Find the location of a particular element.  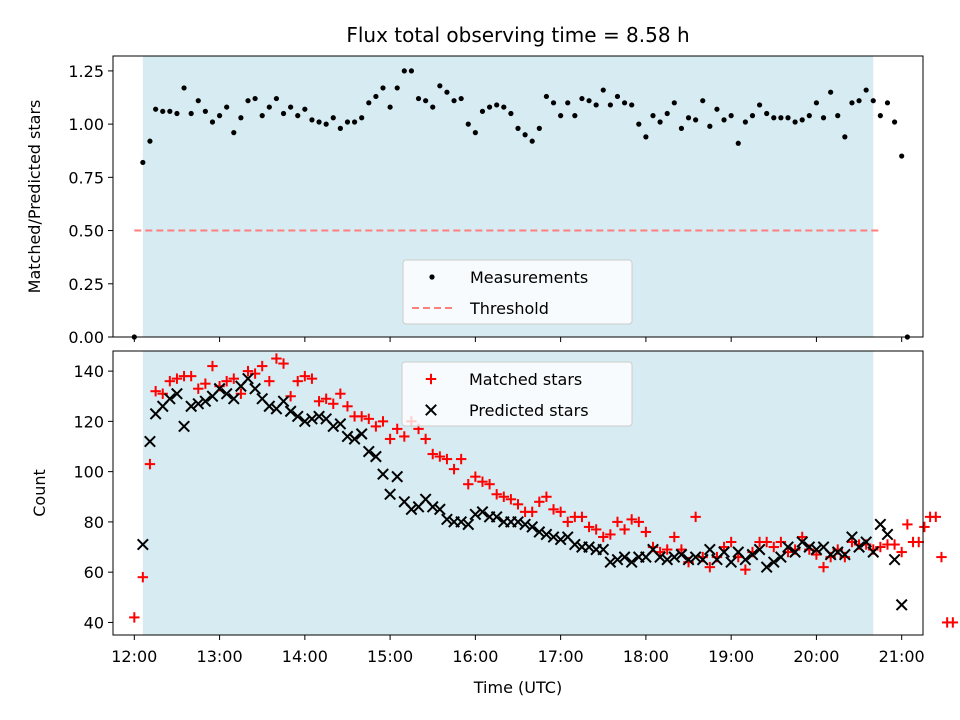

x-tick-label: 18:00 is located at coordinates (646, 656).